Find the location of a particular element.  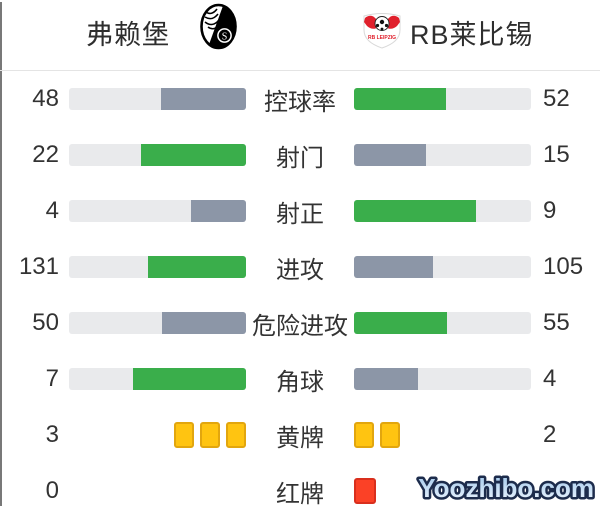

stat-row: 4 射正 9 is located at coordinates (300, 211).